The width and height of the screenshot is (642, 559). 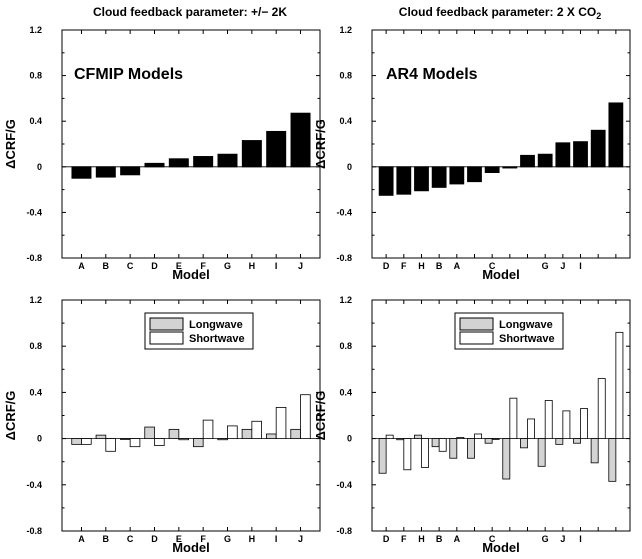 What do you see at coordinates (421, 539) in the screenshot?
I see `x-category-label: H` at bounding box center [421, 539].